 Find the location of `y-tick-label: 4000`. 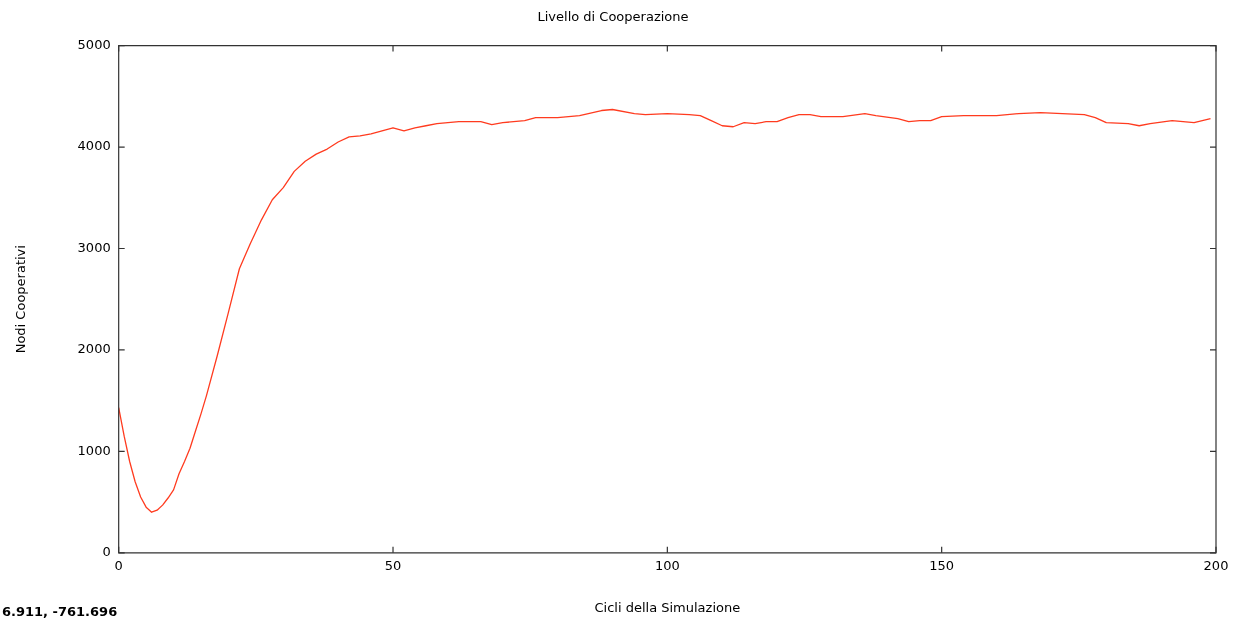

y-tick-label: 4000 is located at coordinates (94, 146).